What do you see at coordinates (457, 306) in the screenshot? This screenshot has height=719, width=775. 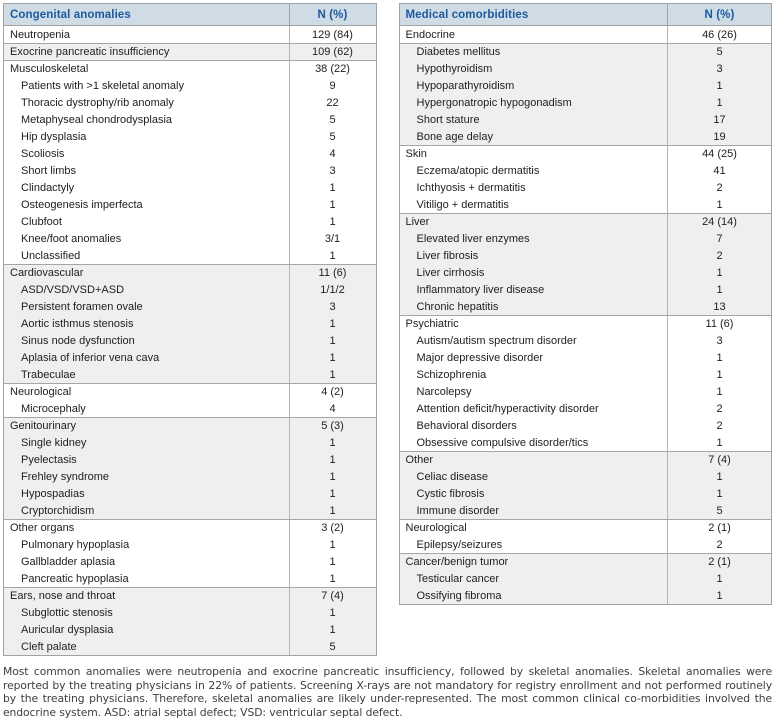 I see `row-label: Chronic hepatitis` at bounding box center [457, 306].